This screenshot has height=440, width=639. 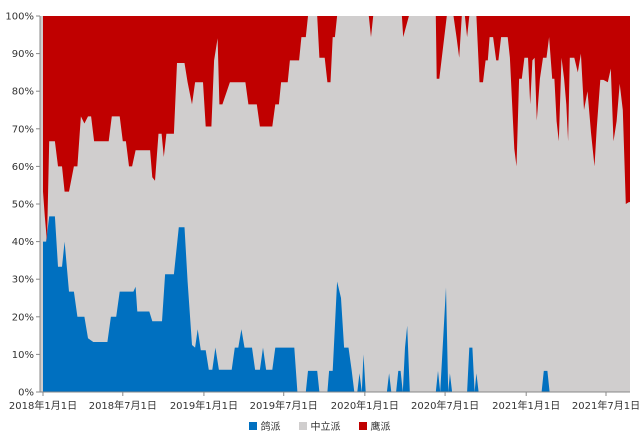 I want to click on y-tick-label: 0%, so click(x=26, y=393).